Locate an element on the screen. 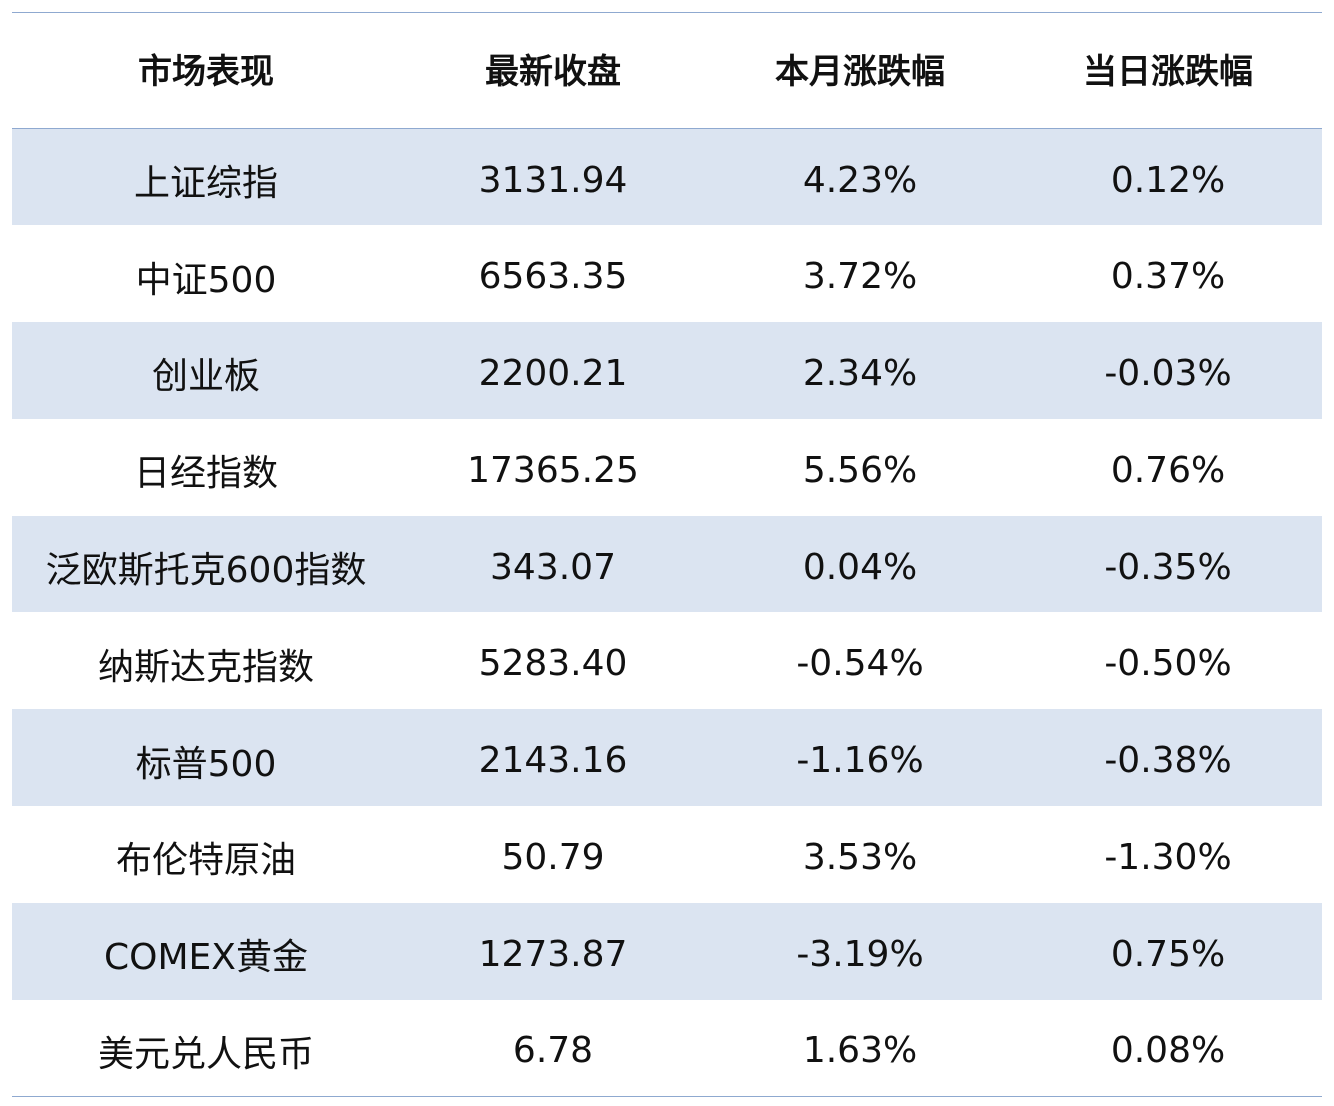 This screenshot has width=1334, height=1106. cell-latest-close: 17365.25 is located at coordinates (553, 467).